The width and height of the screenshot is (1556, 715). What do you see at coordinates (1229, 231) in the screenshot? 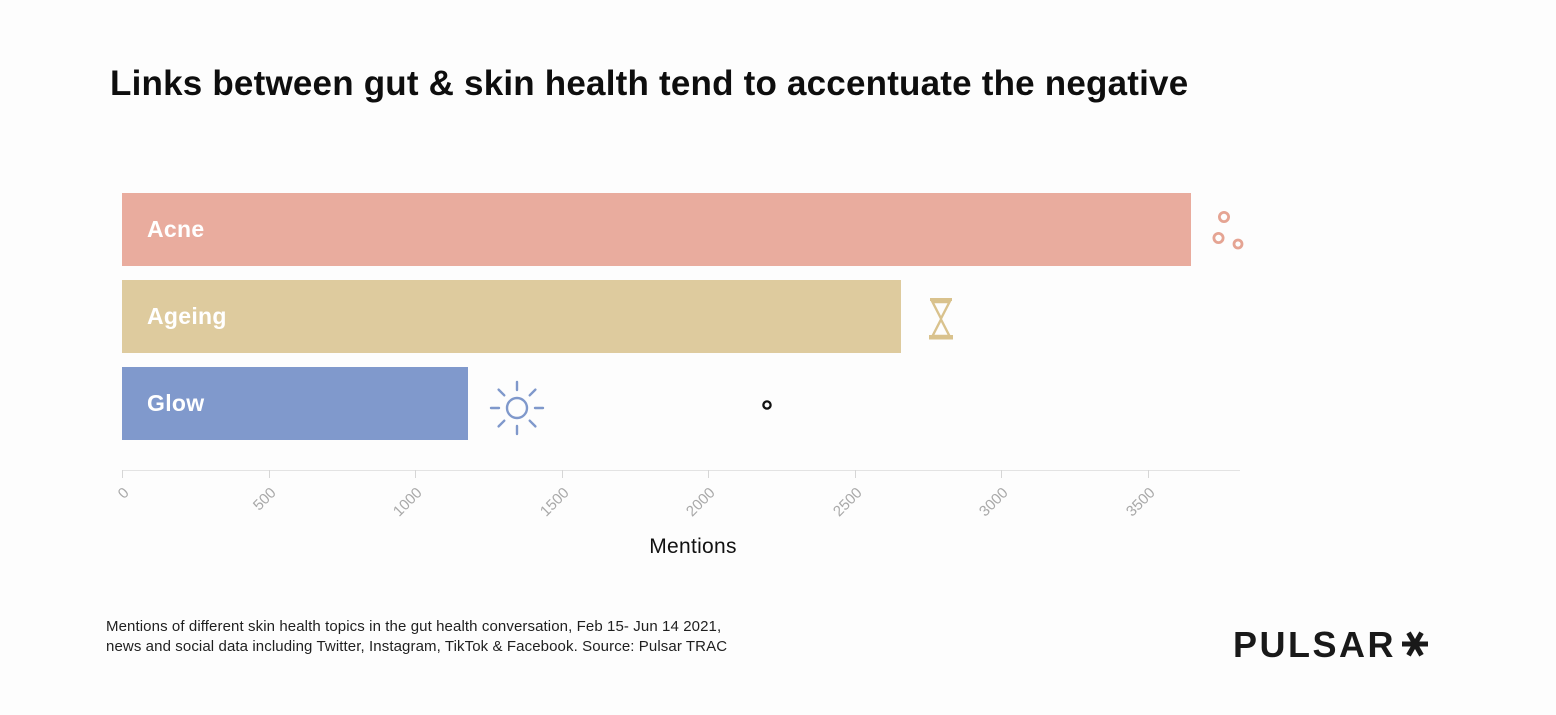
I see `acne-spots-icon` at bounding box center [1229, 231].